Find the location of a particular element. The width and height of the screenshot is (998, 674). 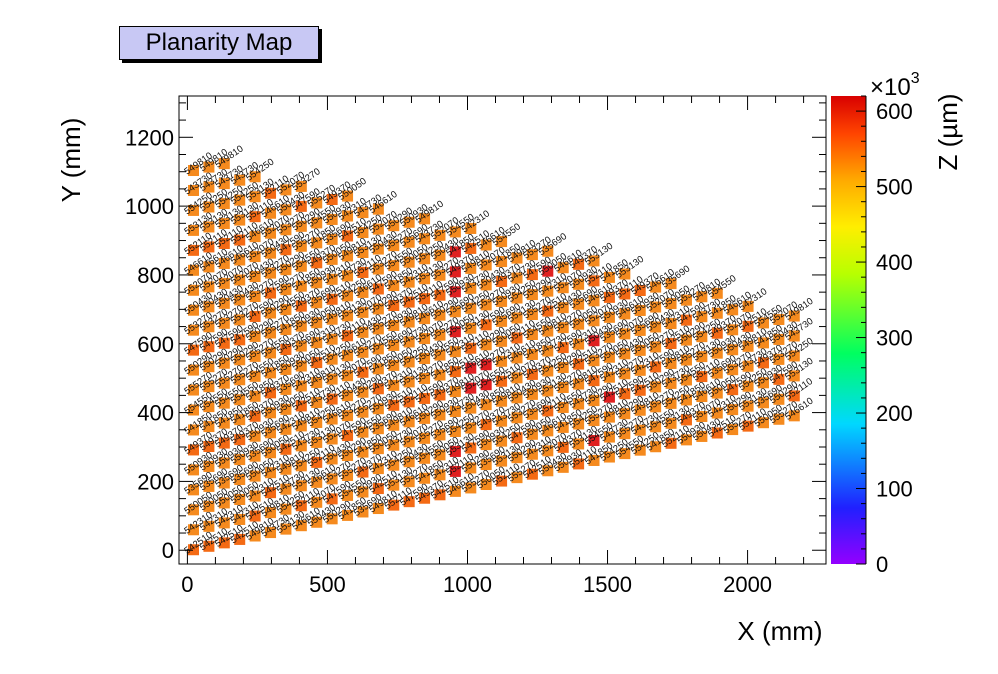

z-tick-label: 500 is located at coordinates (894, 187).